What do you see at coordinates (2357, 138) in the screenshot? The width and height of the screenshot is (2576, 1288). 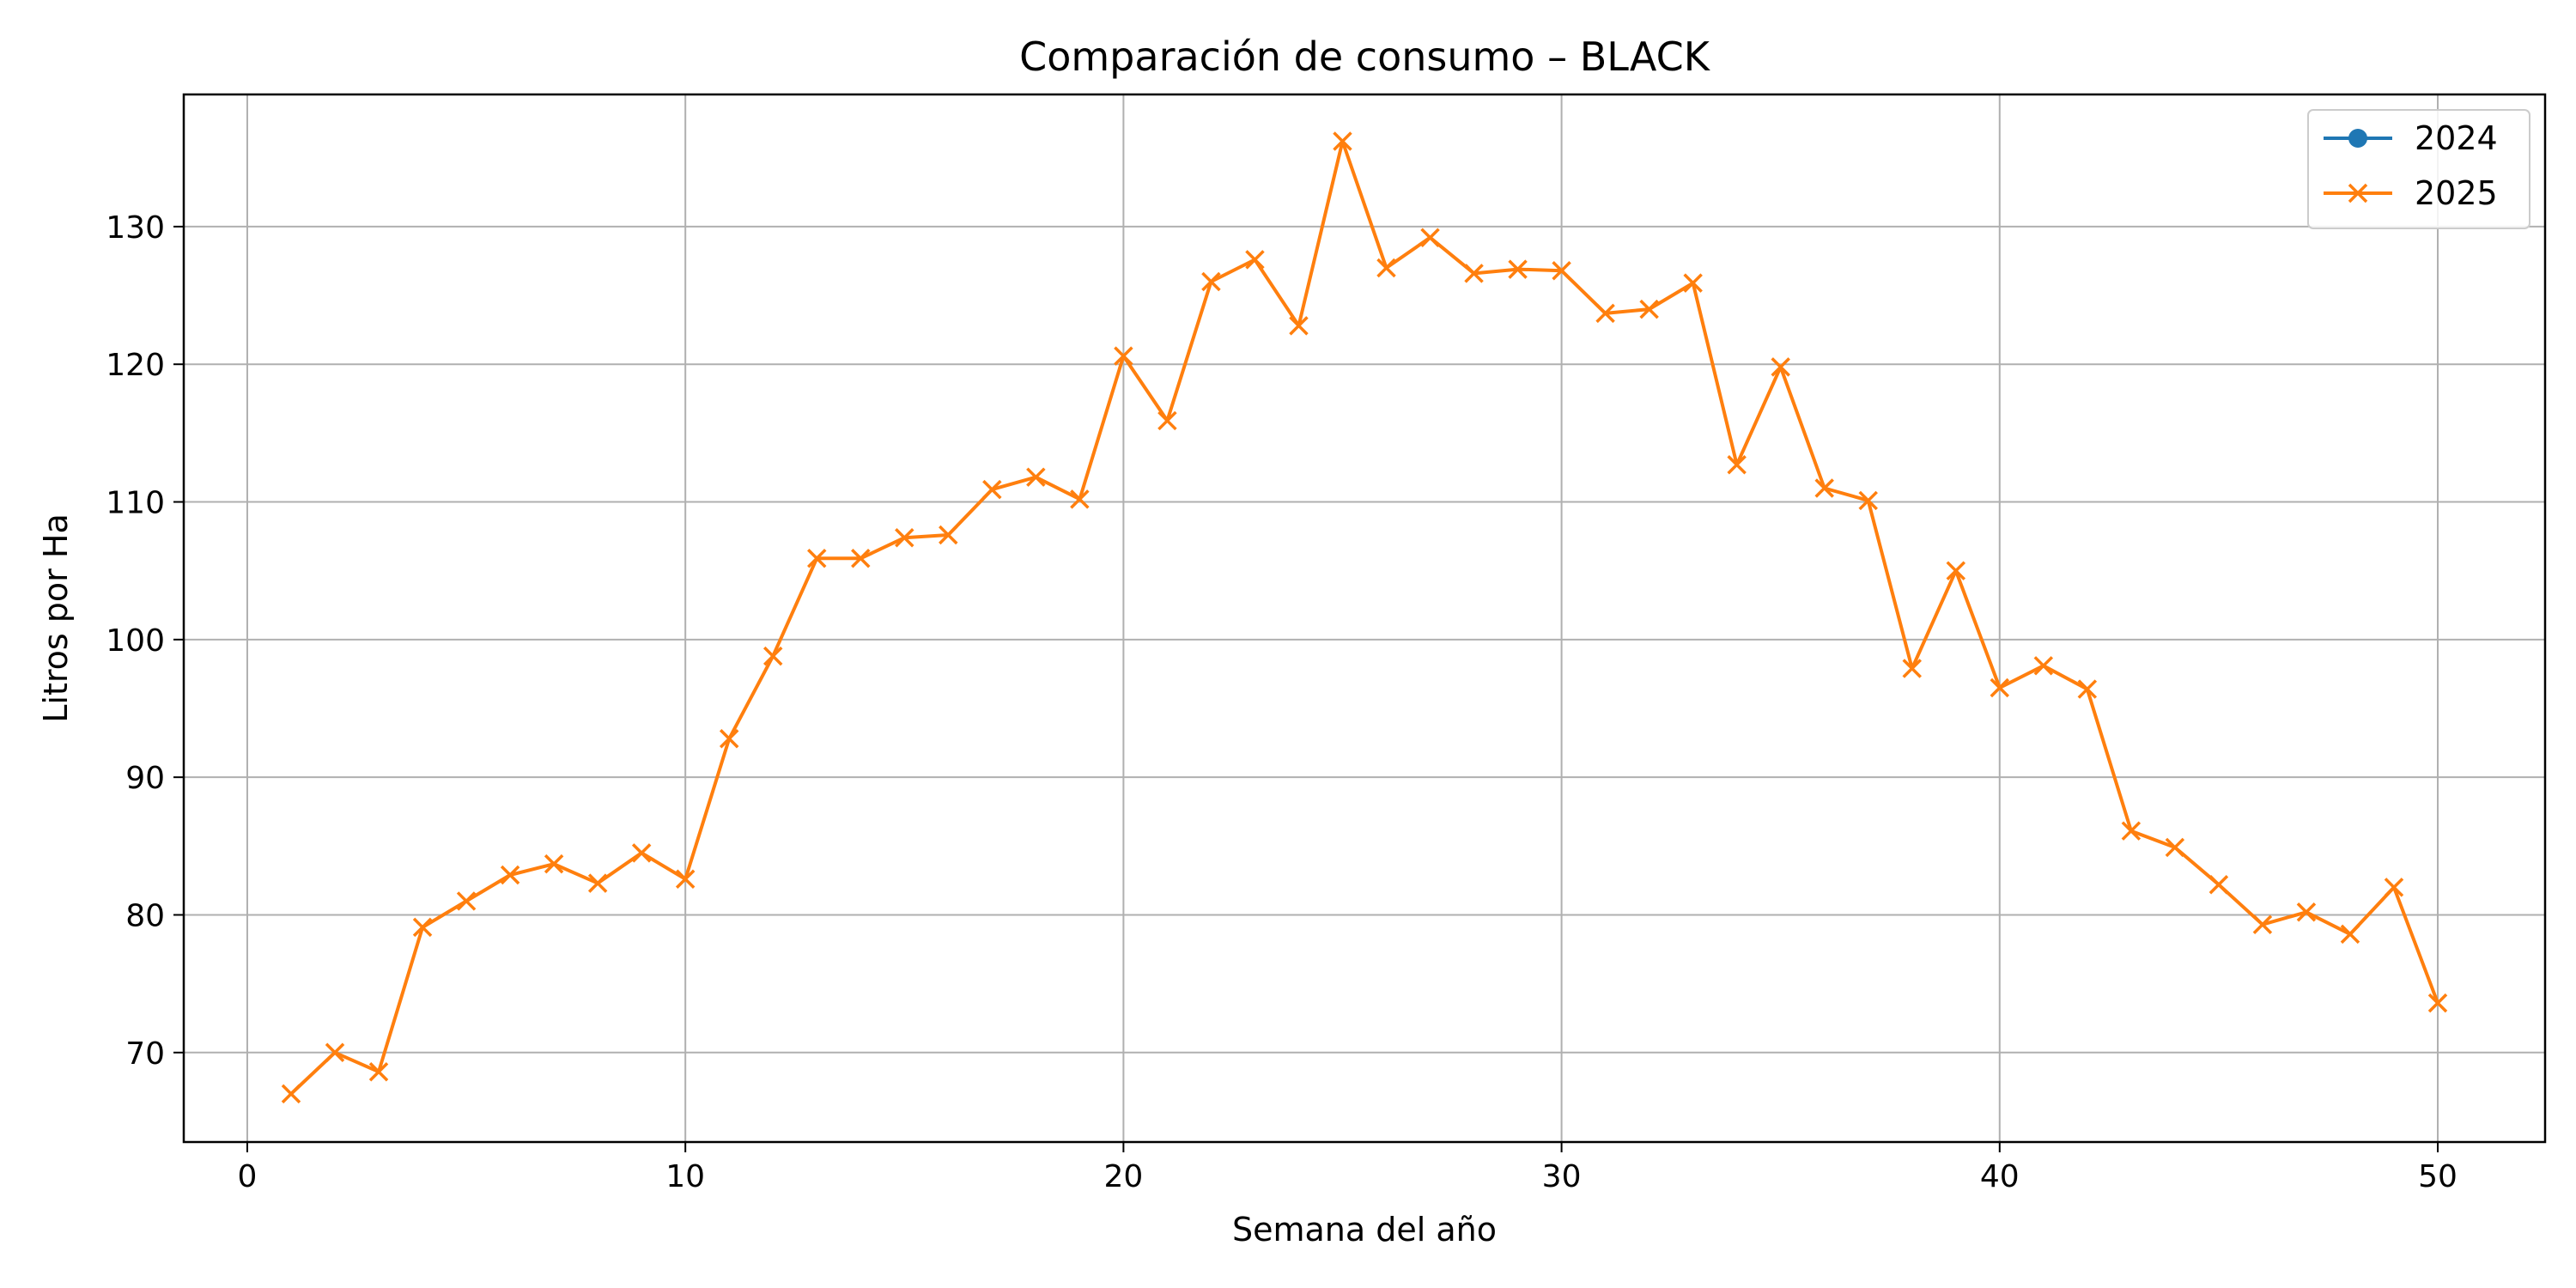 I see `legend-marker-2024` at bounding box center [2357, 138].